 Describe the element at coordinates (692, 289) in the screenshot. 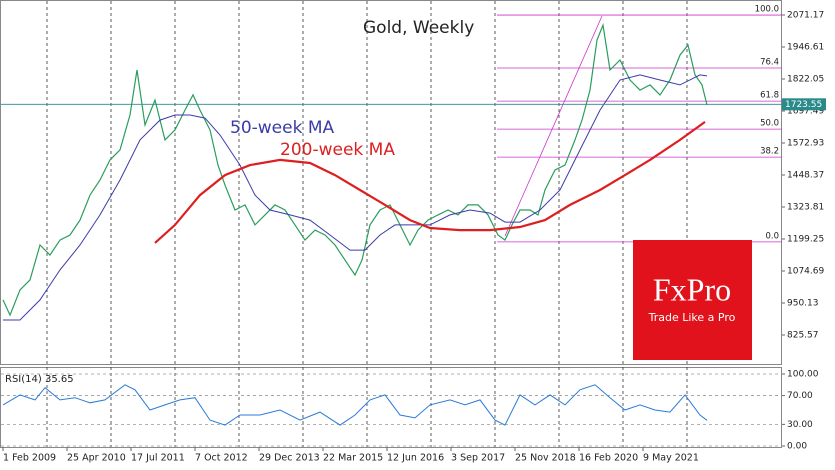

I see `brand-name: FxPro` at that location.